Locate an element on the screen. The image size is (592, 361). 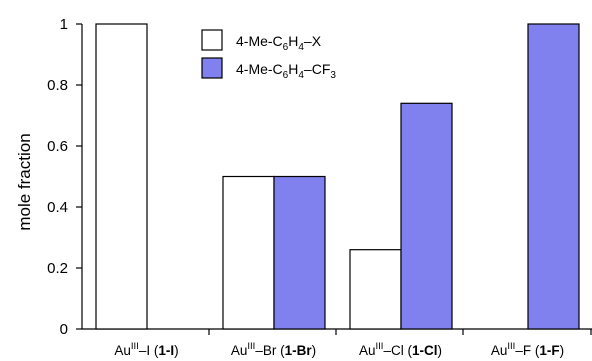
y-tick-label: 0 is located at coordinates (64, 329).